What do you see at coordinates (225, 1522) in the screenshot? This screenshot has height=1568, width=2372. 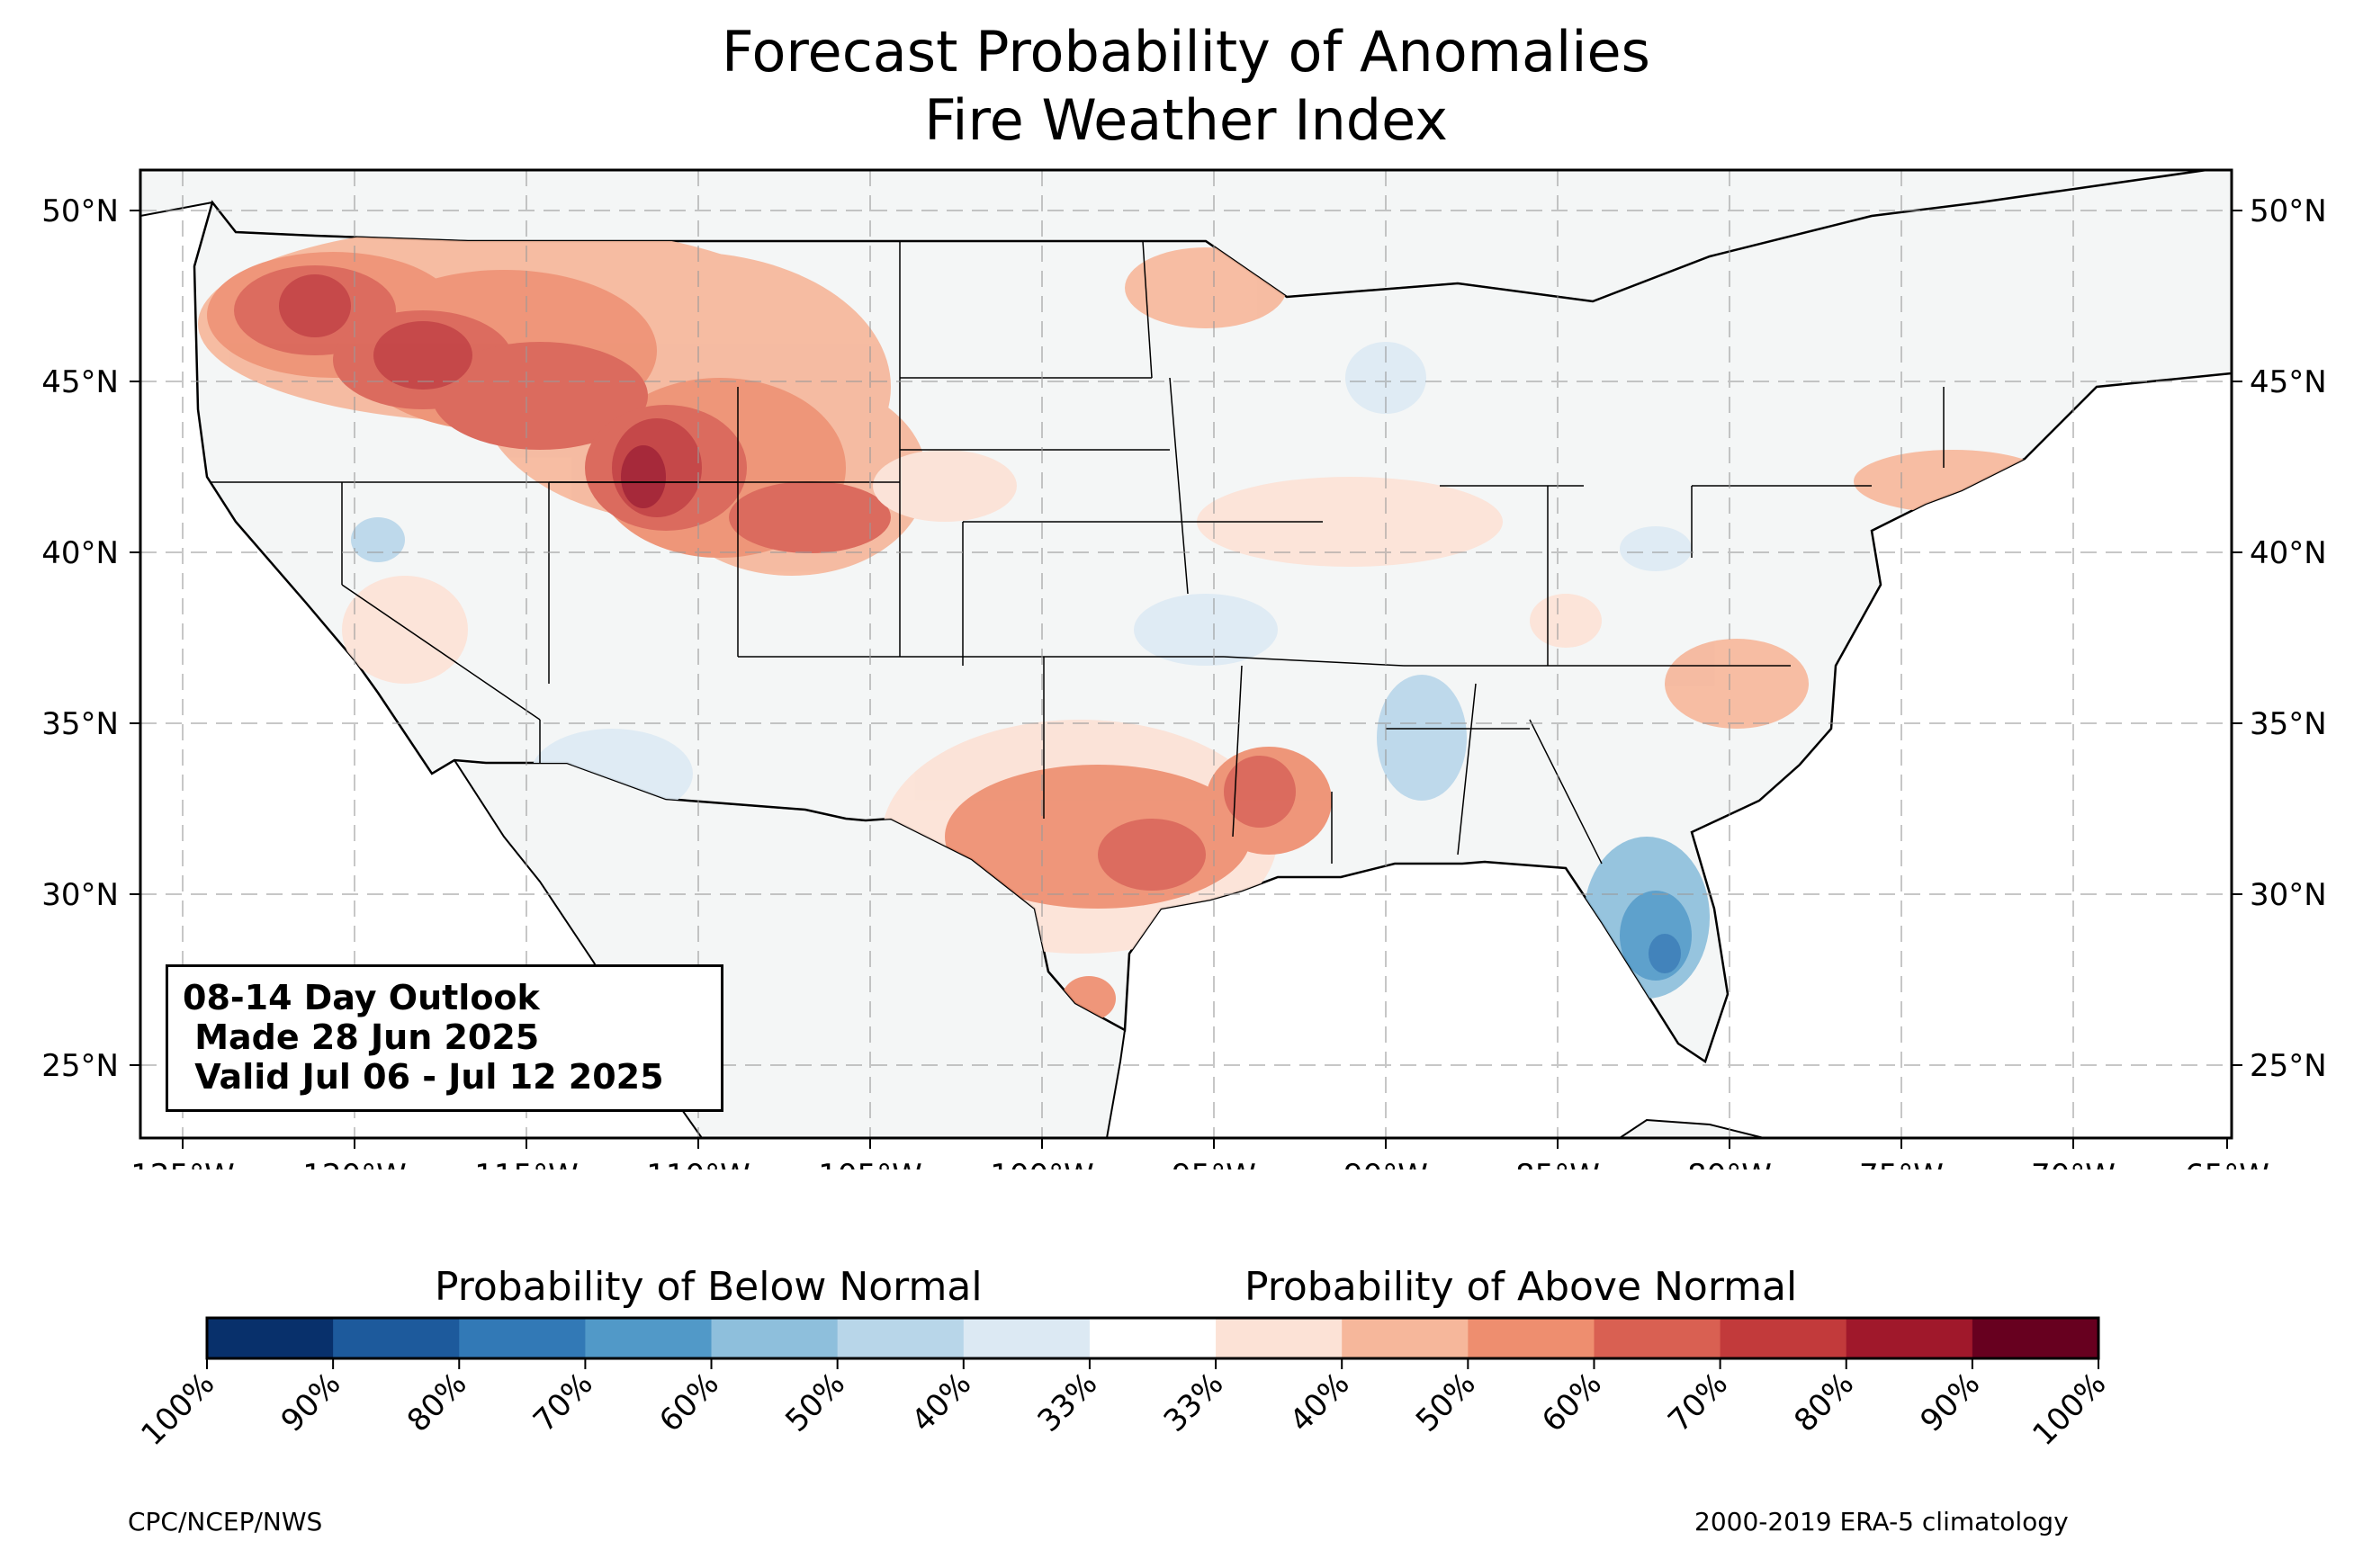 I see `credit-left: CPC/NCEP/NWS` at bounding box center [225, 1522].